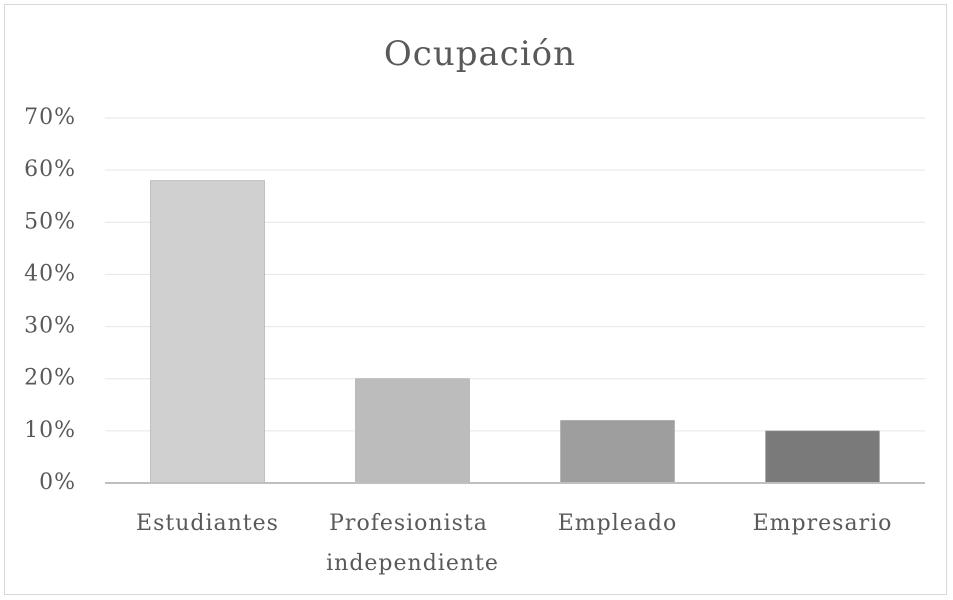 The image size is (953, 600). What do you see at coordinates (50, 117) in the screenshot?
I see `y-tick-label: 70%` at bounding box center [50, 117].